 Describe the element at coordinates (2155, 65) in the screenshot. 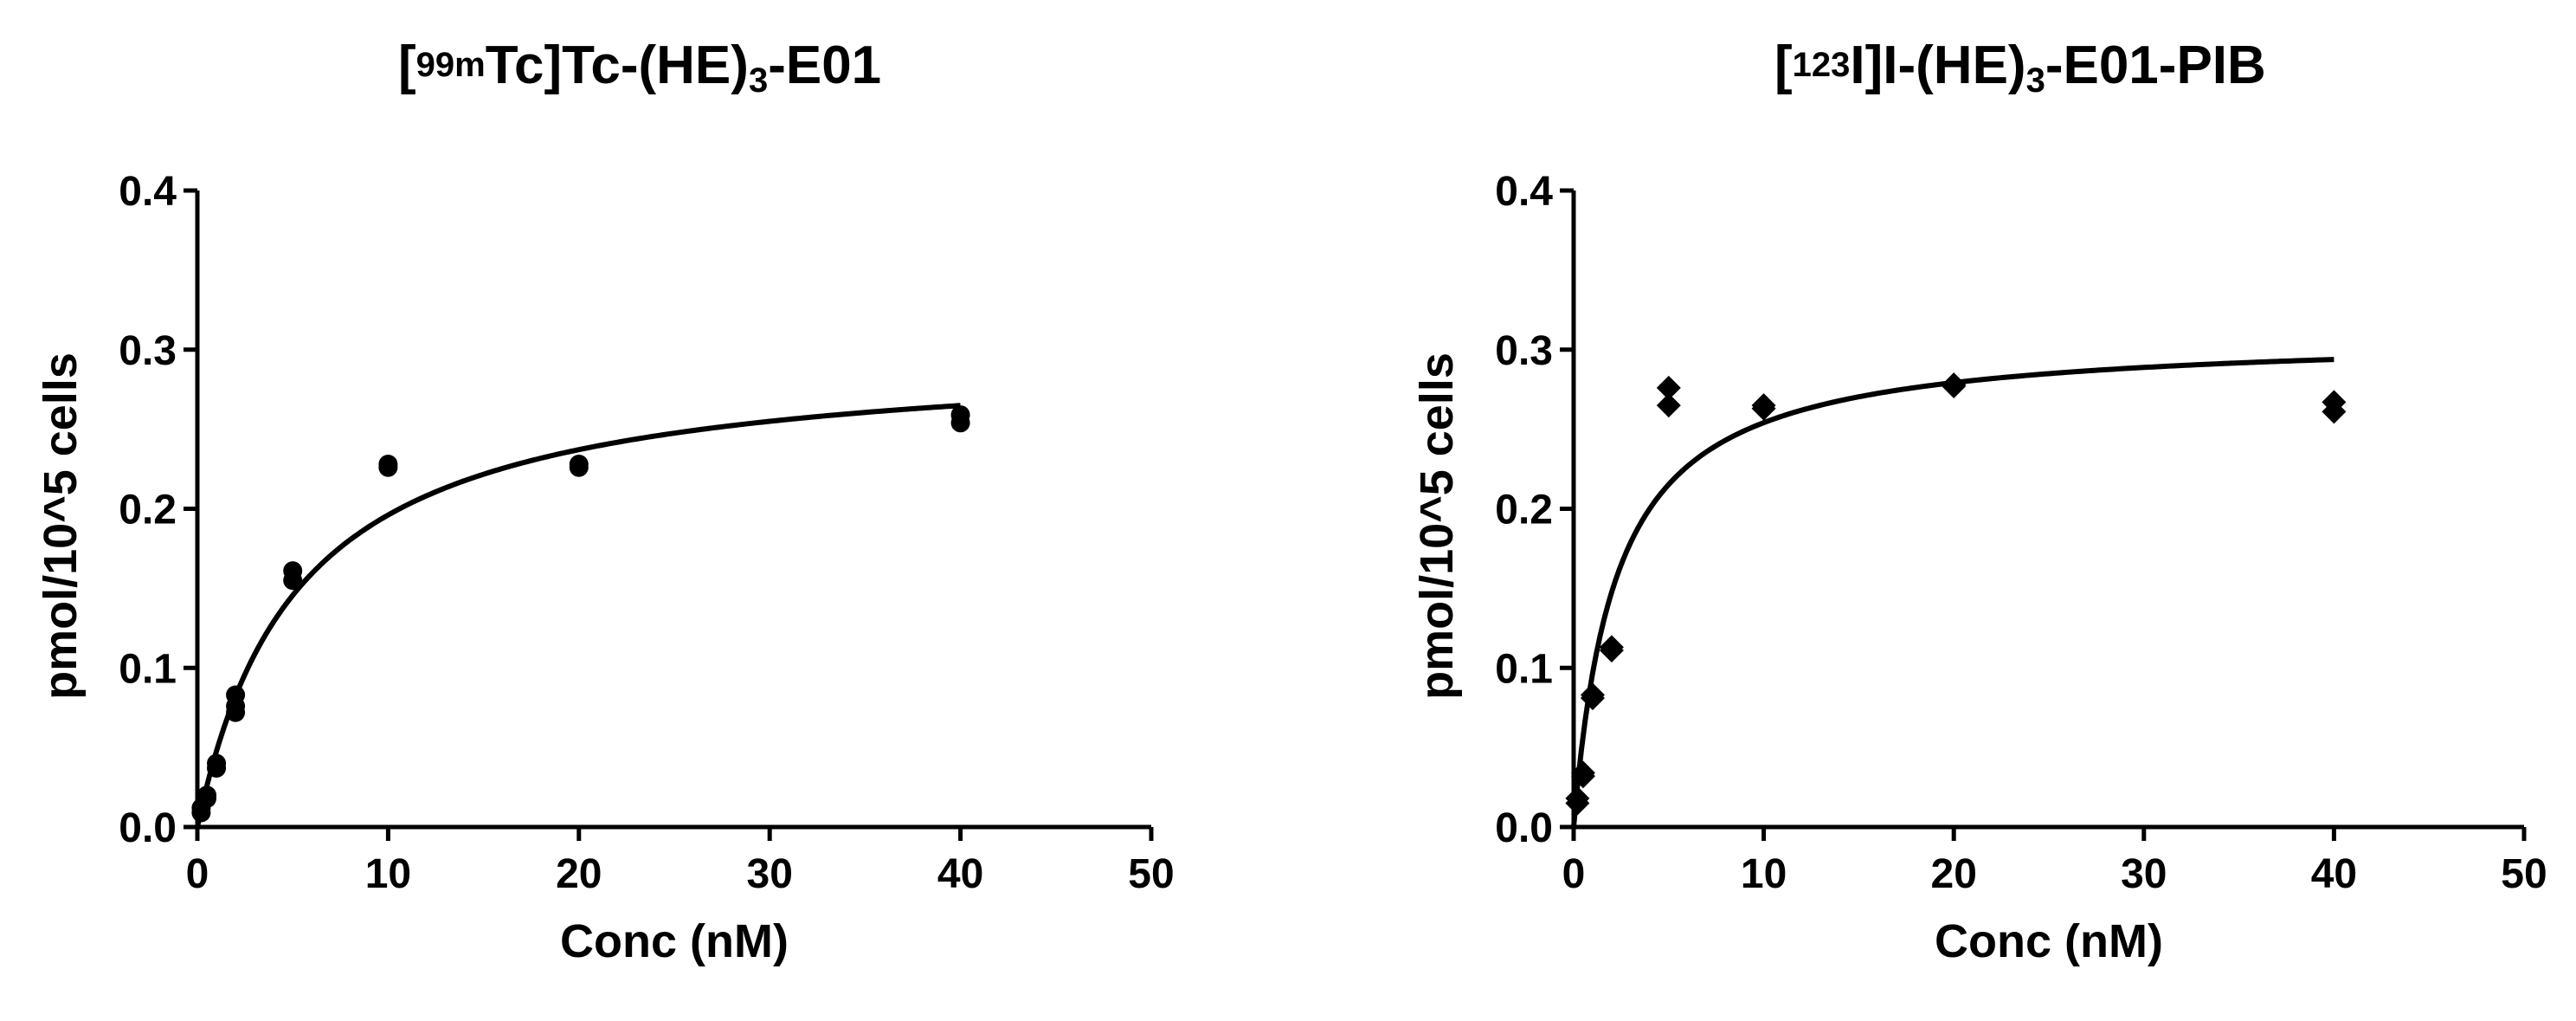

I see `title-suffix: -E01-PIB` at that location.